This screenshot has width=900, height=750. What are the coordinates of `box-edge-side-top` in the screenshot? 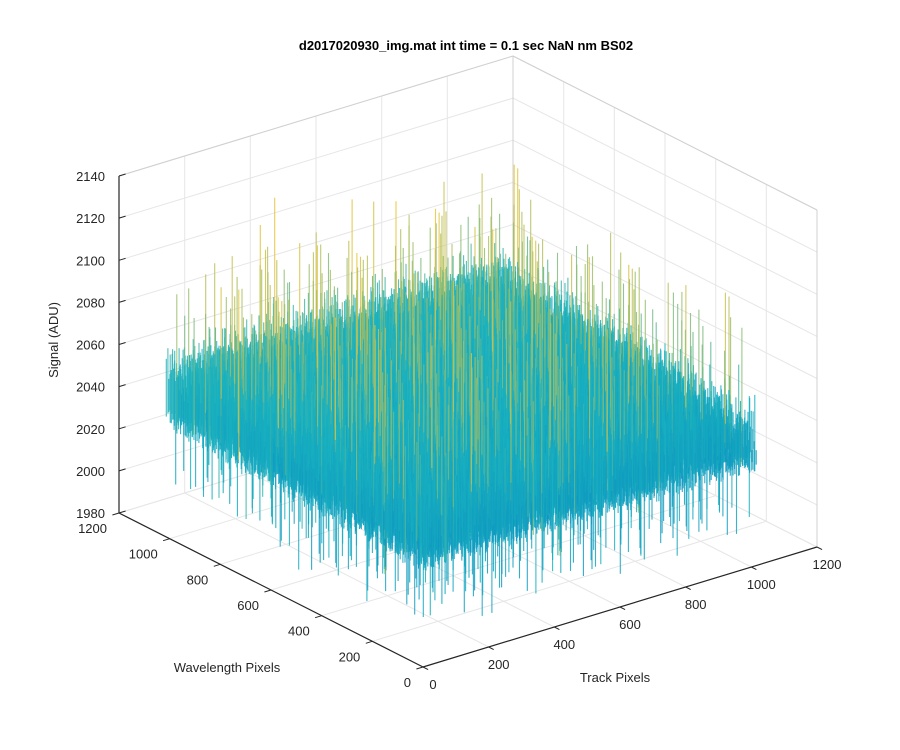 It's located at (665, 133).